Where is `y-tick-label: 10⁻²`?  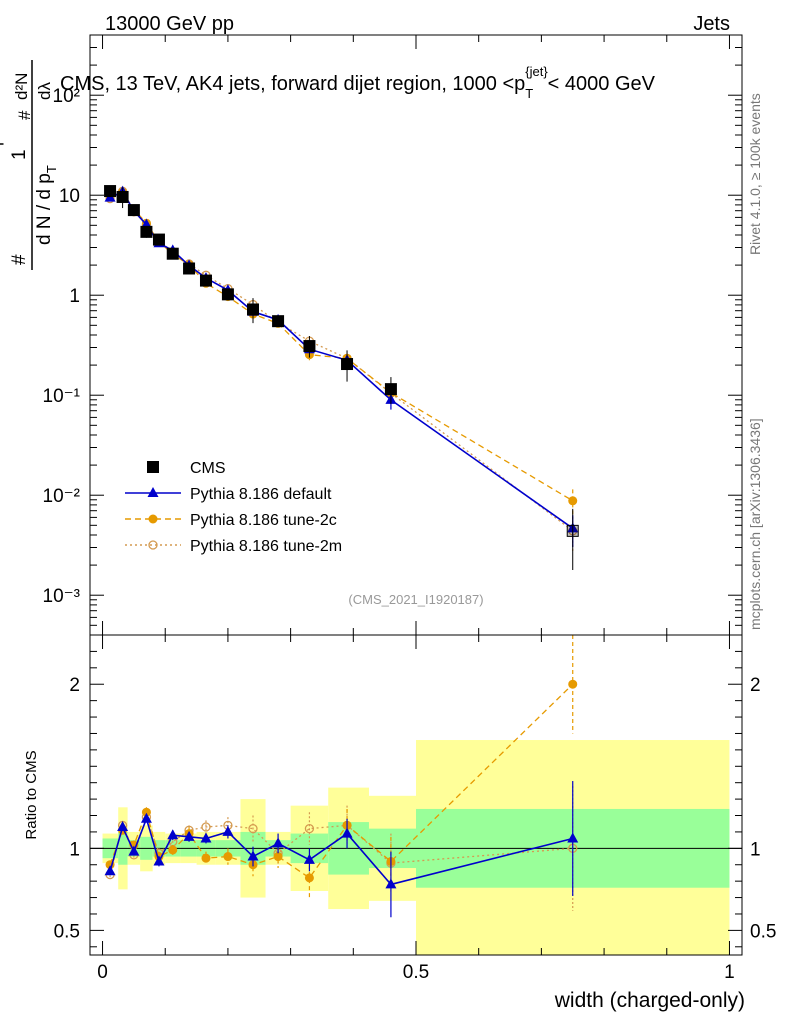
y-tick-label: 10⁻² is located at coordinates (62, 496).